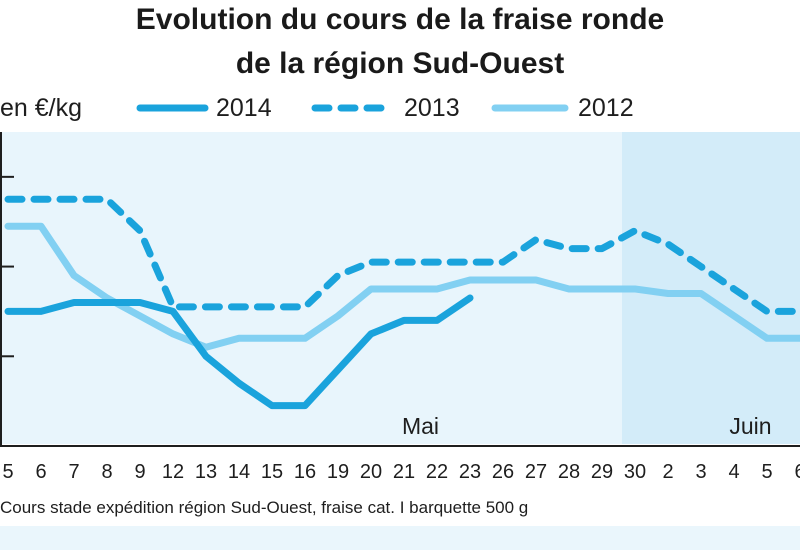 Image resolution: width=800 pixels, height=550 pixels. I want to click on x-tick-label: 22, so click(437, 472).